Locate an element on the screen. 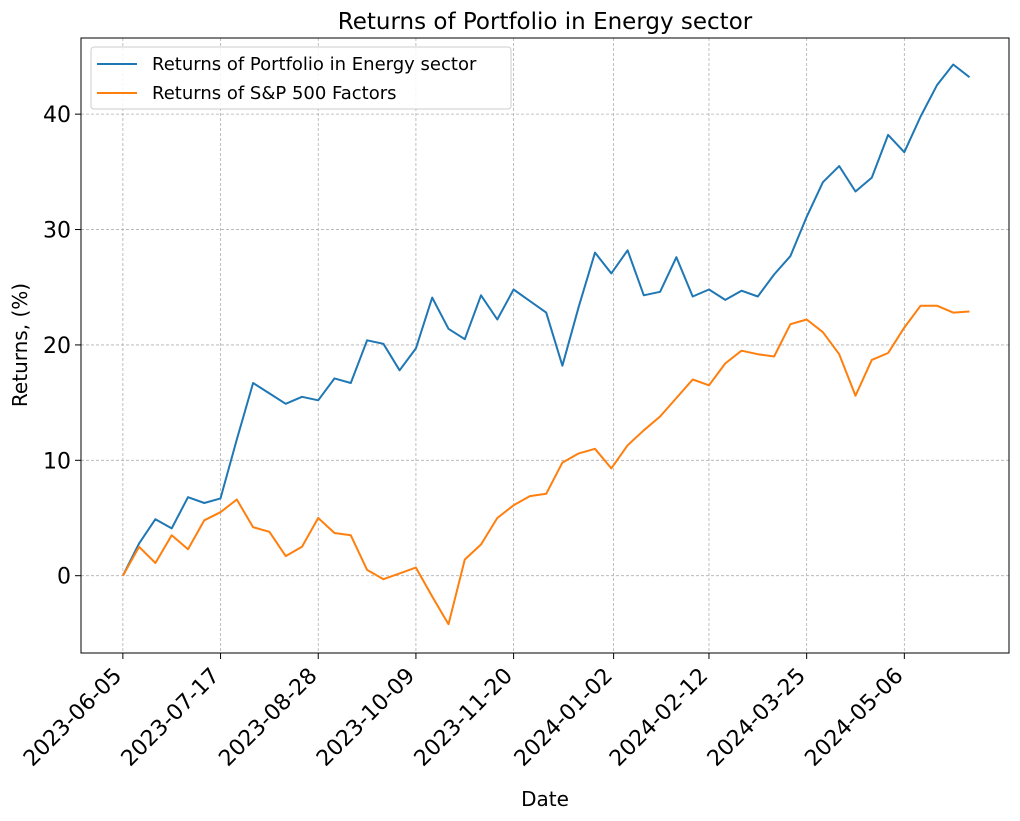  x-tick-label: 2023-06-05 is located at coordinates (73, 718).